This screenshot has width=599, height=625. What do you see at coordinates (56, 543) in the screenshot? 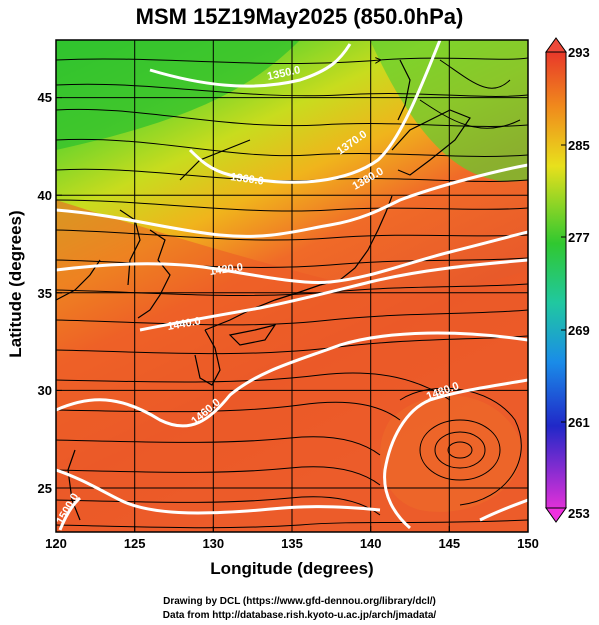
I see `x-tick-label: 120` at bounding box center [56, 543].